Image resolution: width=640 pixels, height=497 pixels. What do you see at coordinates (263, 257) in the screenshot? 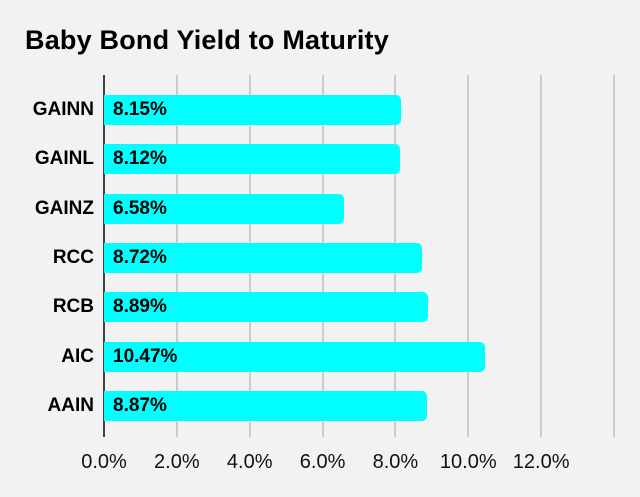
I see `bar: 8.72%` at bounding box center [263, 257].